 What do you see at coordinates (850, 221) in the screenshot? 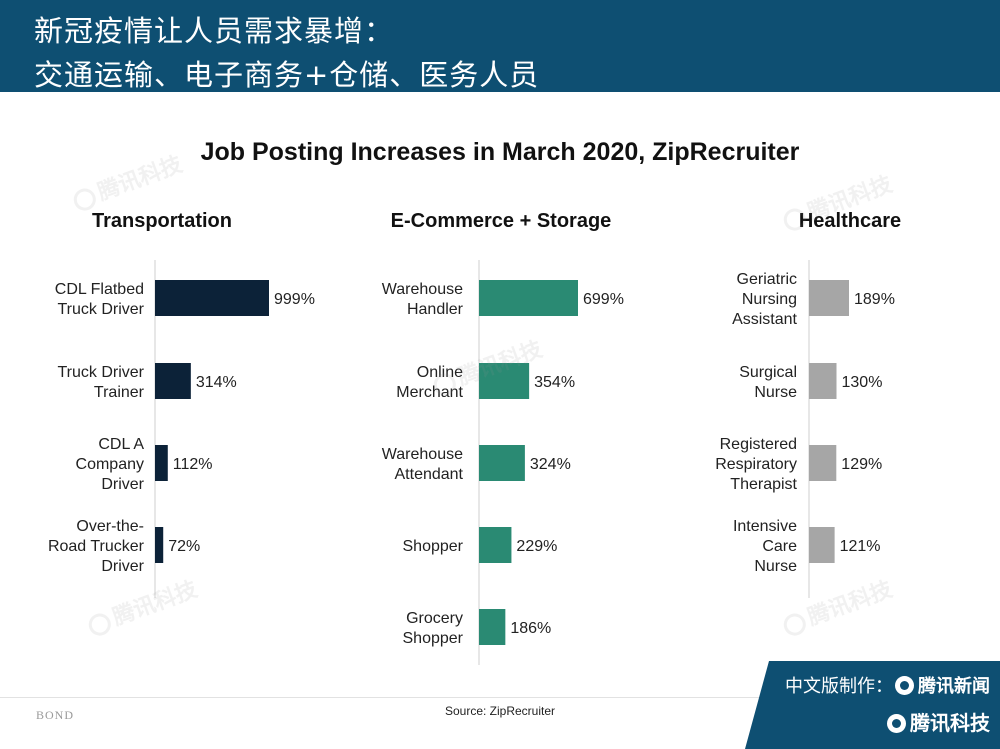
I see `panel-title-healthcare: Healthcare` at bounding box center [850, 221].